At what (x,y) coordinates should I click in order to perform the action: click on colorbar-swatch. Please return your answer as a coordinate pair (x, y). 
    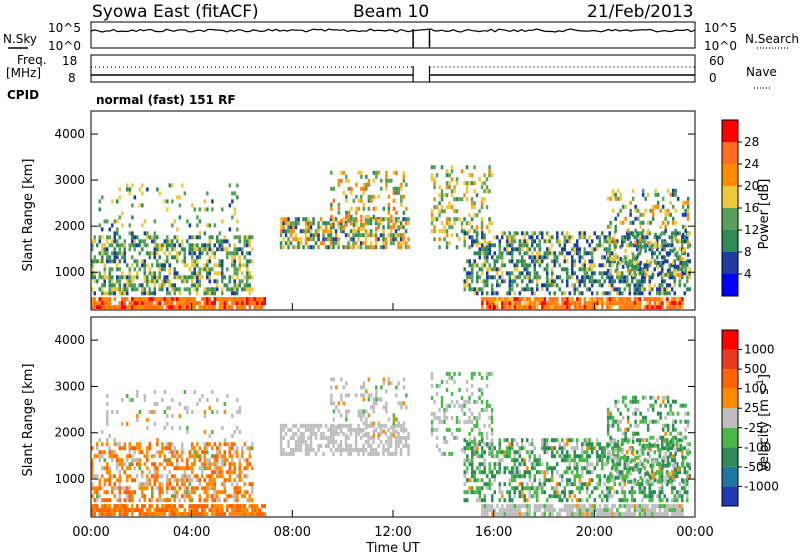
    Looking at the image, I should click on (730, 285).